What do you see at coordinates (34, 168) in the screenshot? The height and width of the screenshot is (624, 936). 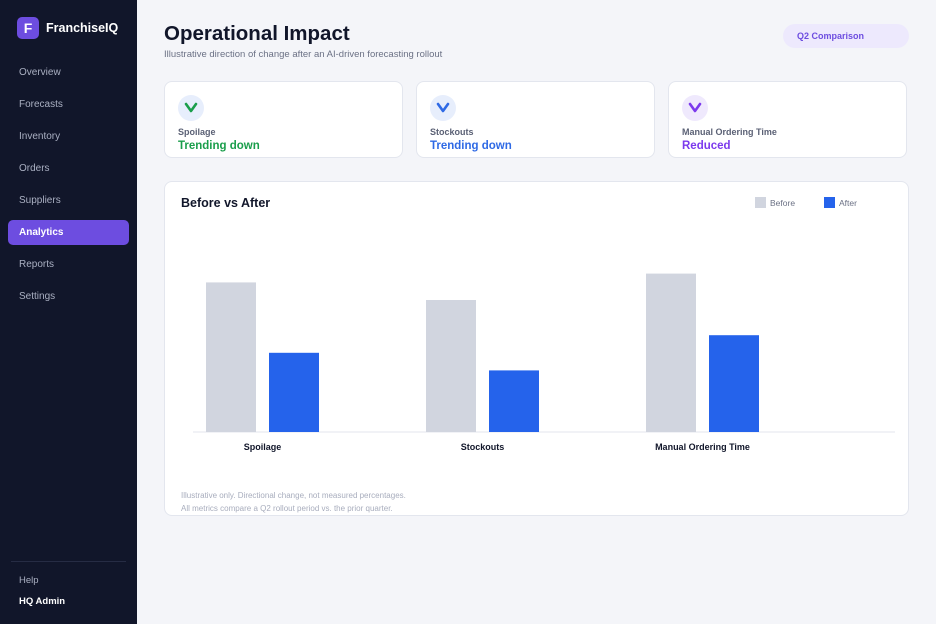 I see `sidebar-item-orders: Orders` at bounding box center [34, 168].